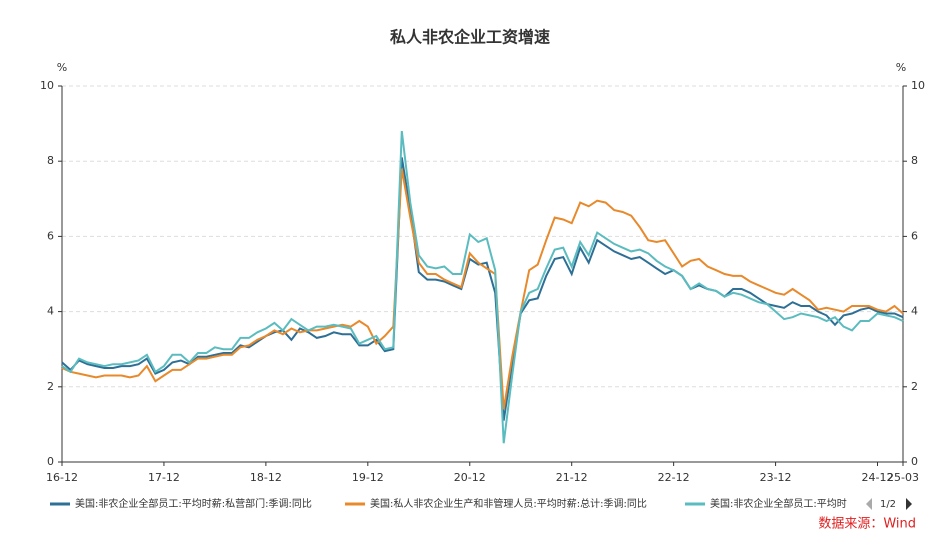  What do you see at coordinates (901, 67) in the screenshot?
I see `y2-axis-label: %` at bounding box center [901, 67].